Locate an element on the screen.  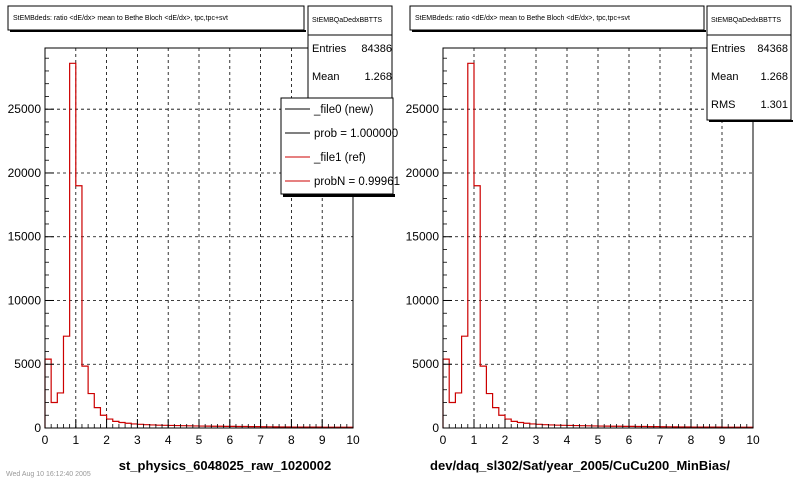
left-stats-title: StEMBQaDedxBBTTS is located at coordinates (347, 20).